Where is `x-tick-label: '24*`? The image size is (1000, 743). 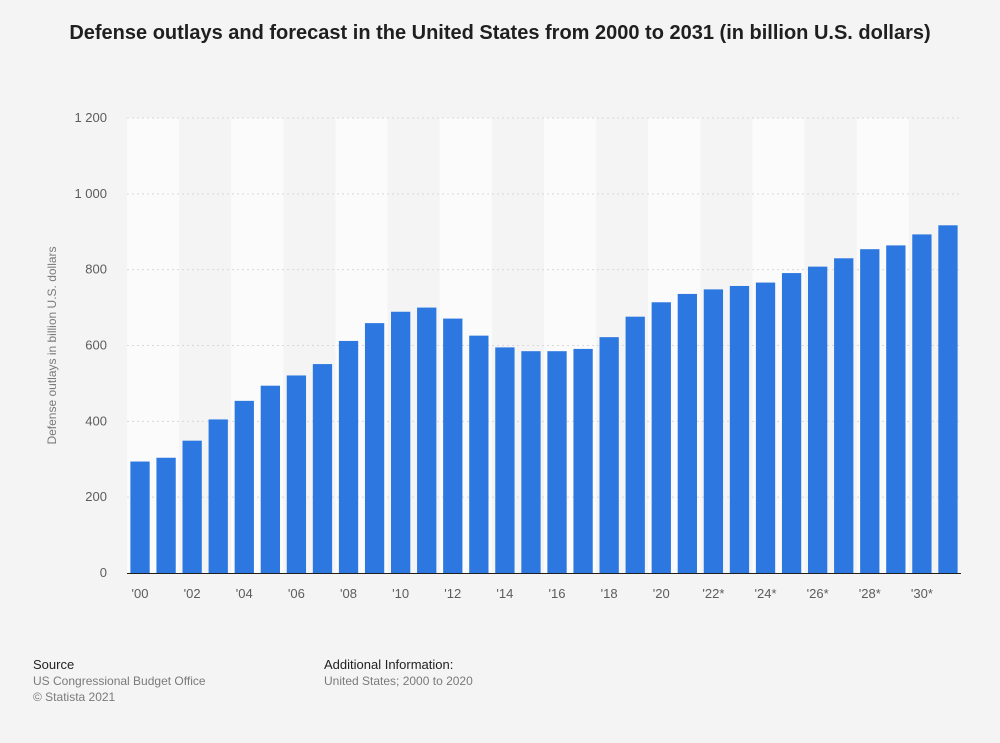
x-tick-label: '24* is located at coordinates (766, 593).